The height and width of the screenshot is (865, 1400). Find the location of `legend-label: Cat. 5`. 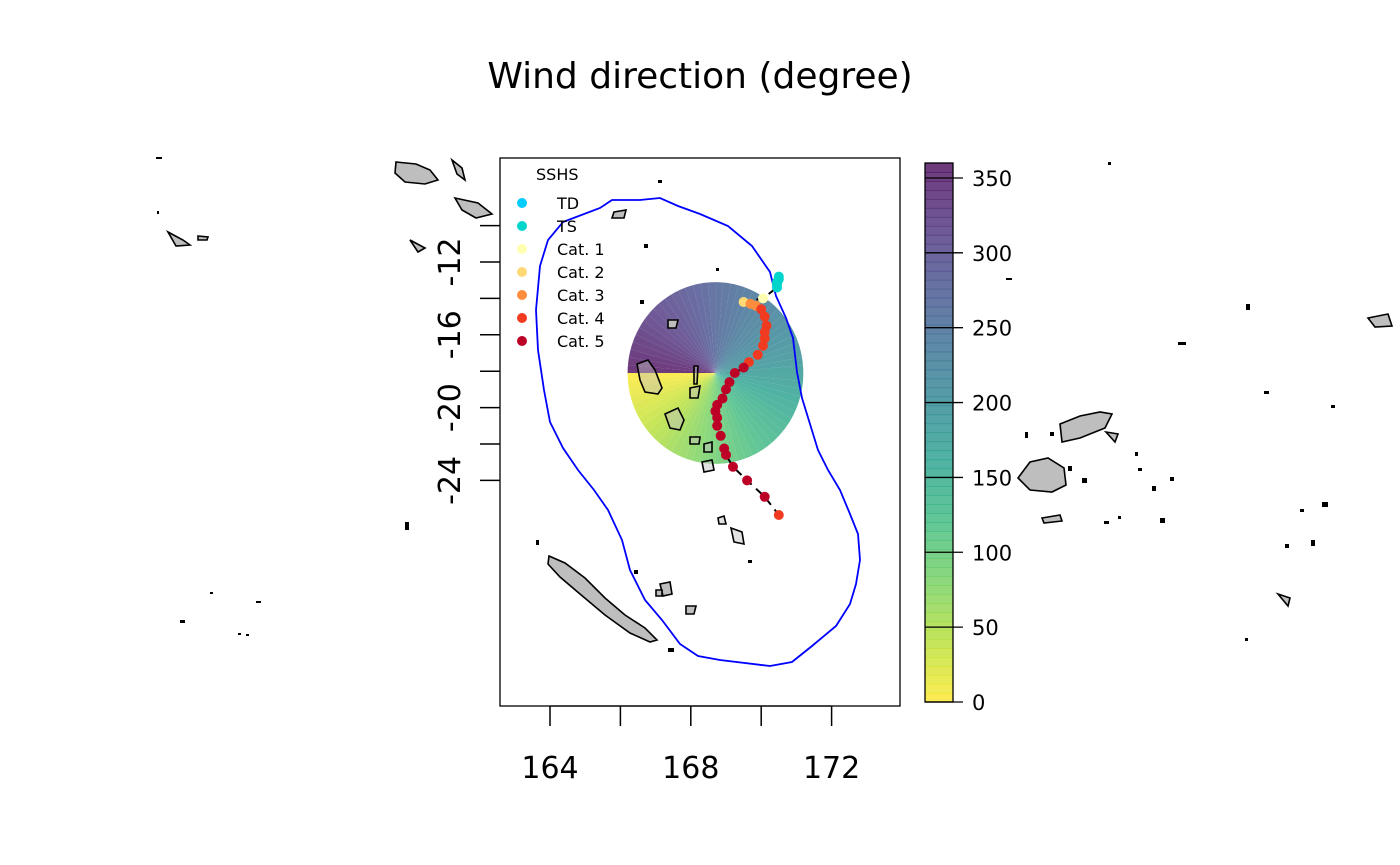

legend-label: Cat. 5 is located at coordinates (581, 341).